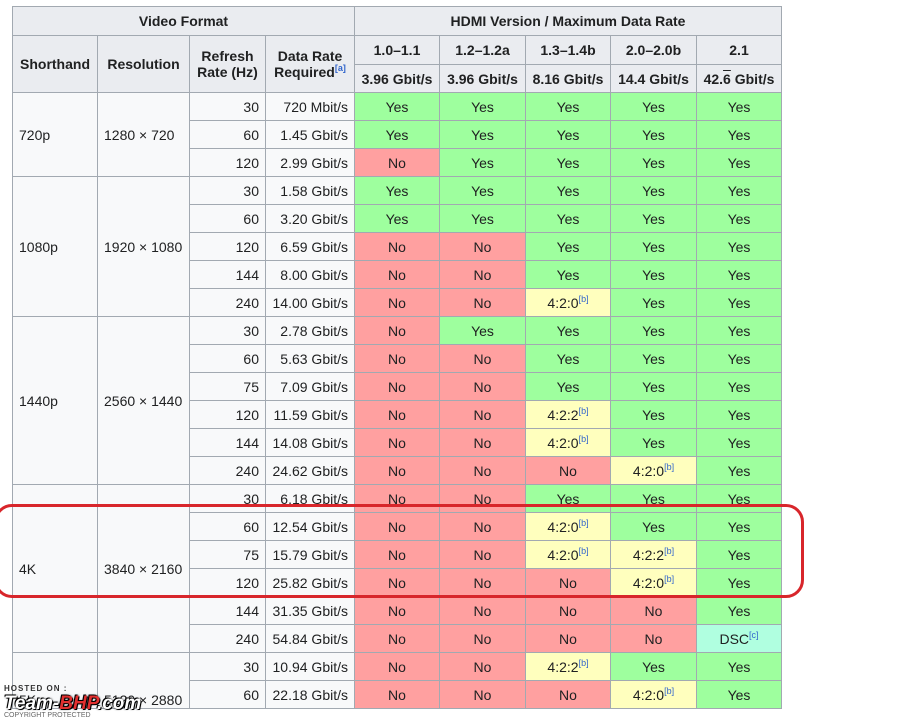 The height and width of the screenshot is (724, 924). I want to click on data-rate-cell: 720 Mbit/s, so click(310, 106).